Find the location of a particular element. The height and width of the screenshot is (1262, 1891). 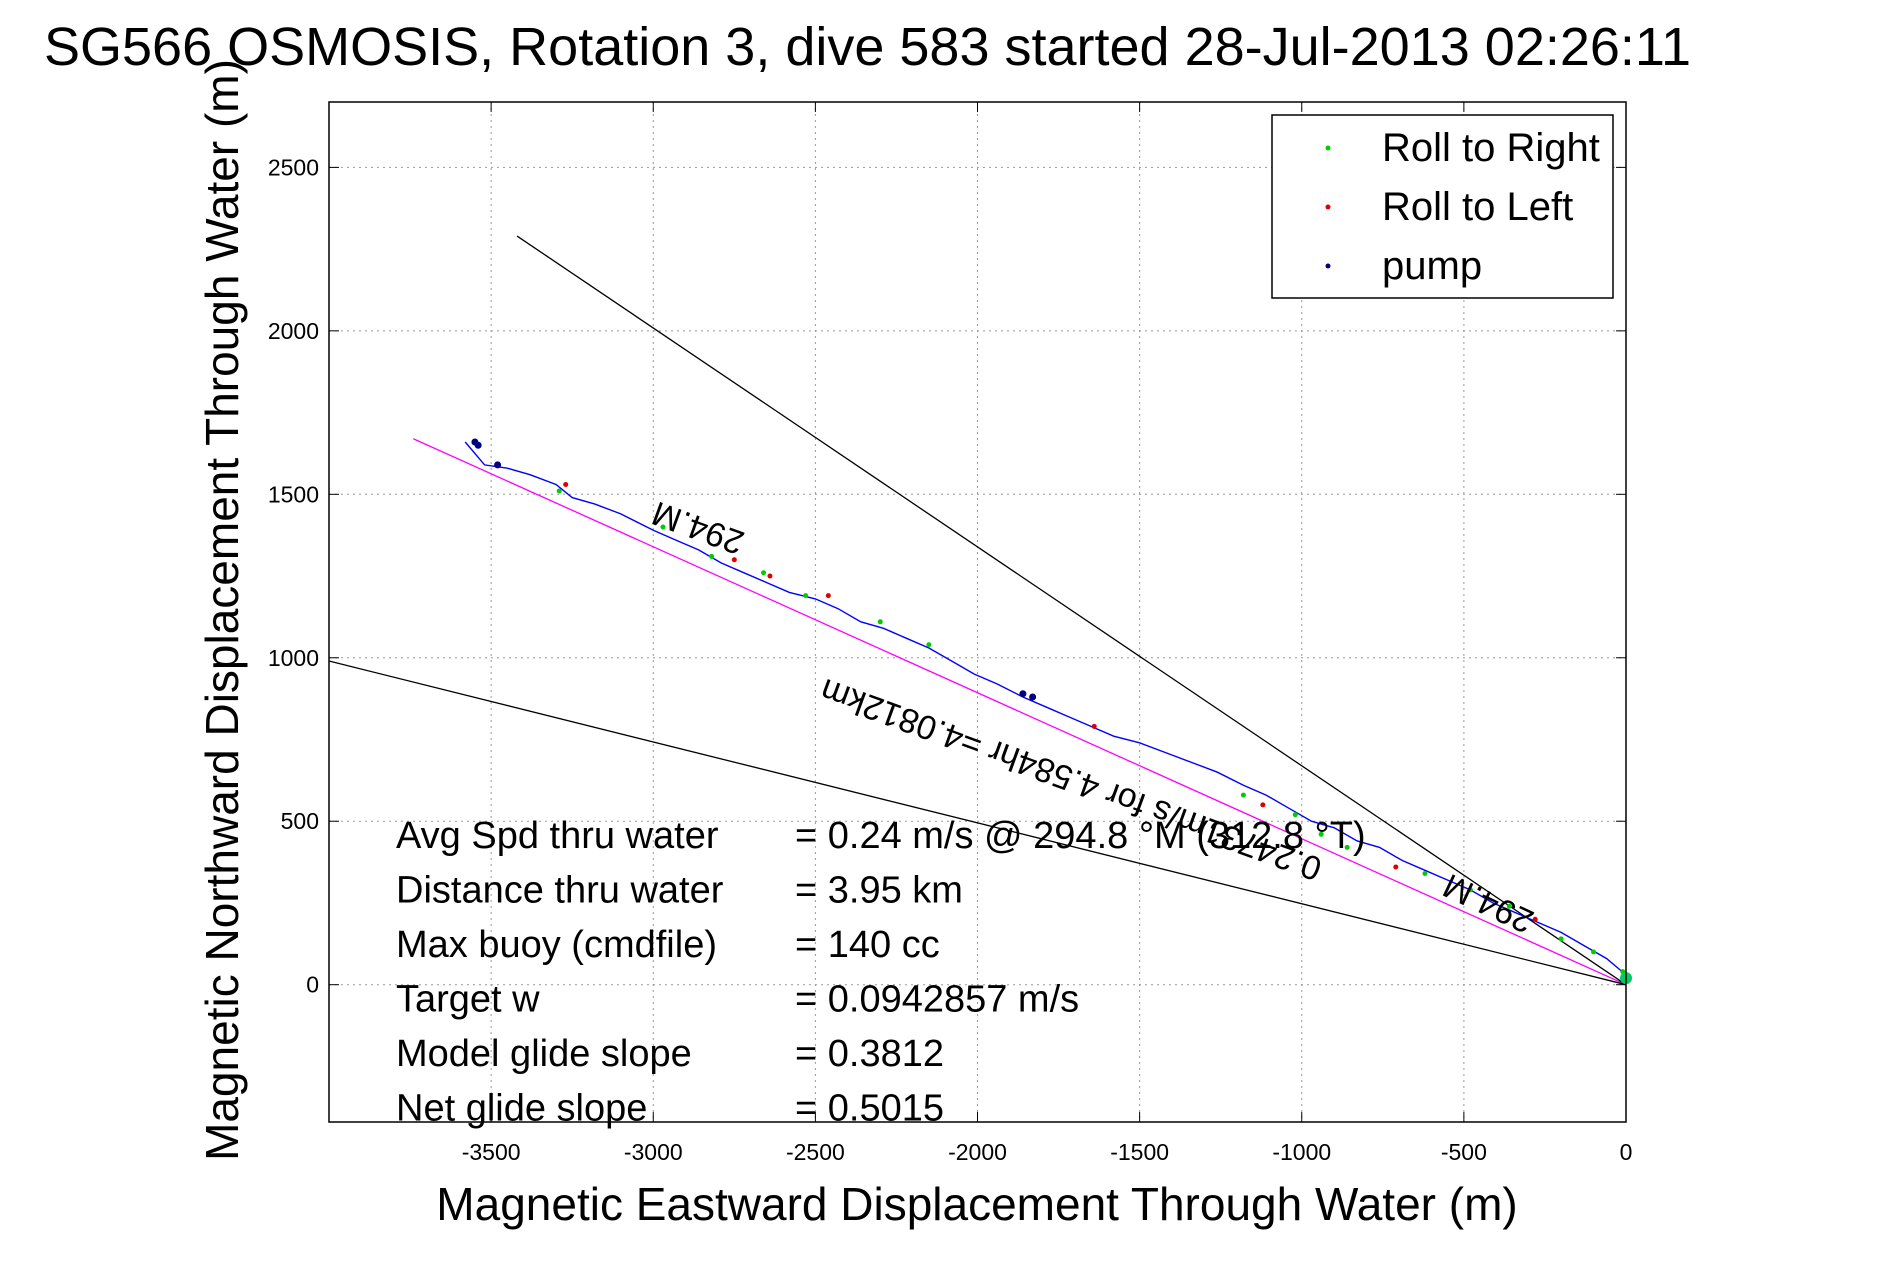

legend: Roll to Right Roll to Left pump is located at coordinates (1442, 206).